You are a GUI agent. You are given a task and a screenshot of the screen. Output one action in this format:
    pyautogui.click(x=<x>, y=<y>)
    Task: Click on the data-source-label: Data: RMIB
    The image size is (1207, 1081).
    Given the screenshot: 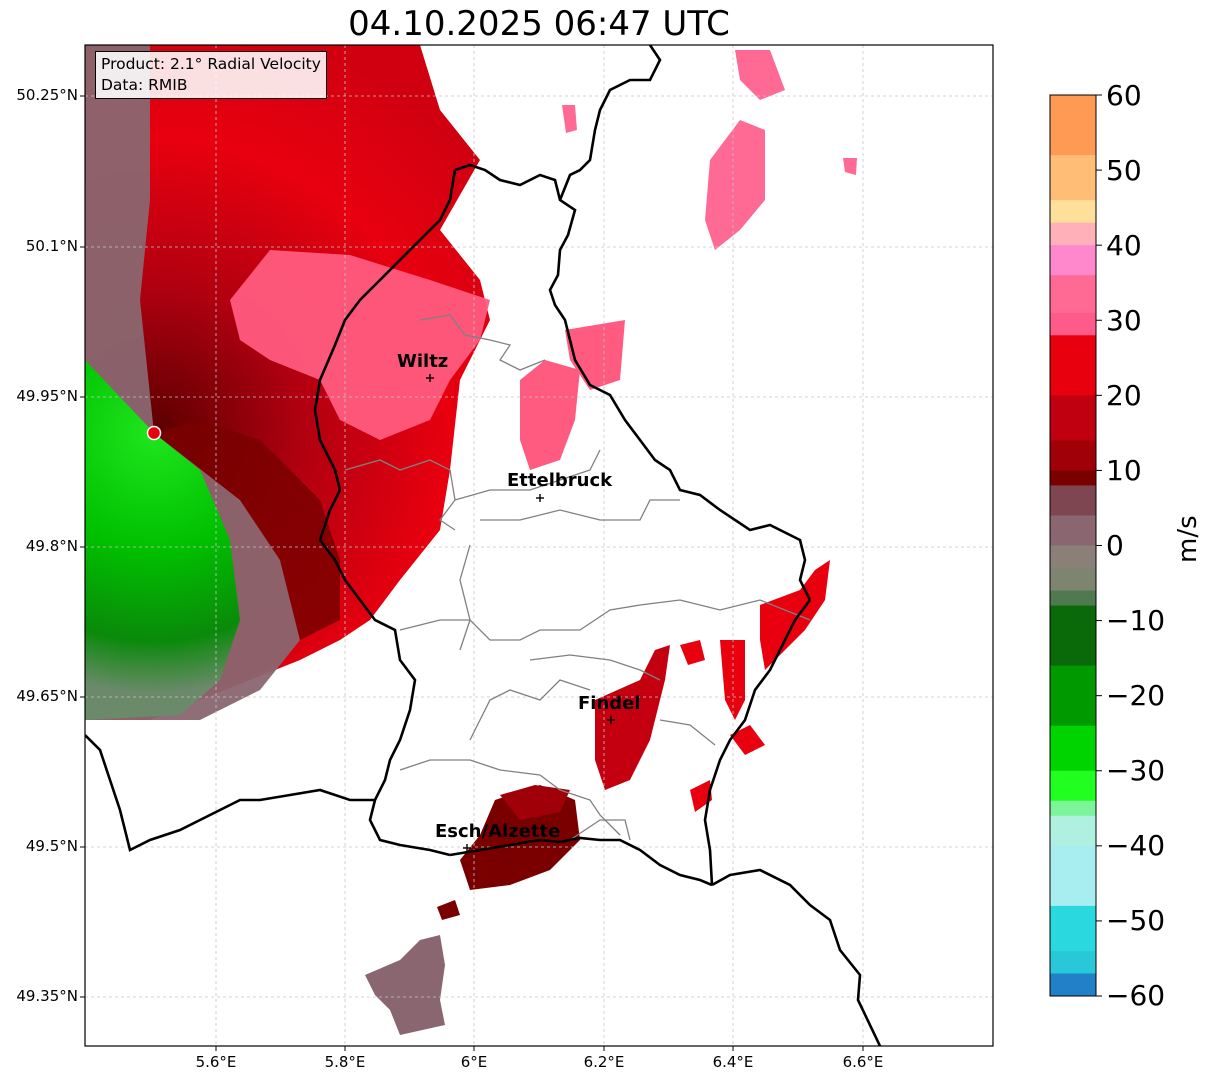 What is the action you would take?
    pyautogui.click(x=144, y=85)
    